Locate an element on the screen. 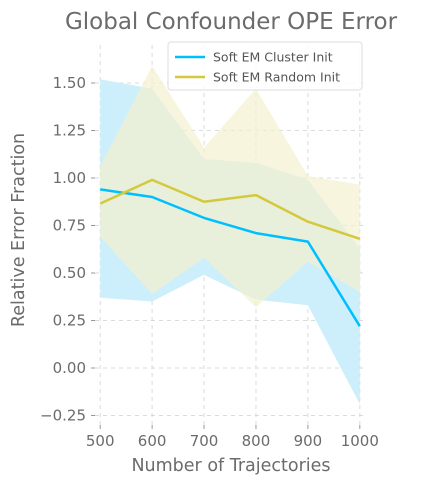 The height and width of the screenshot is (484, 421). y-tick-label: 0.50 is located at coordinates (69, 273).